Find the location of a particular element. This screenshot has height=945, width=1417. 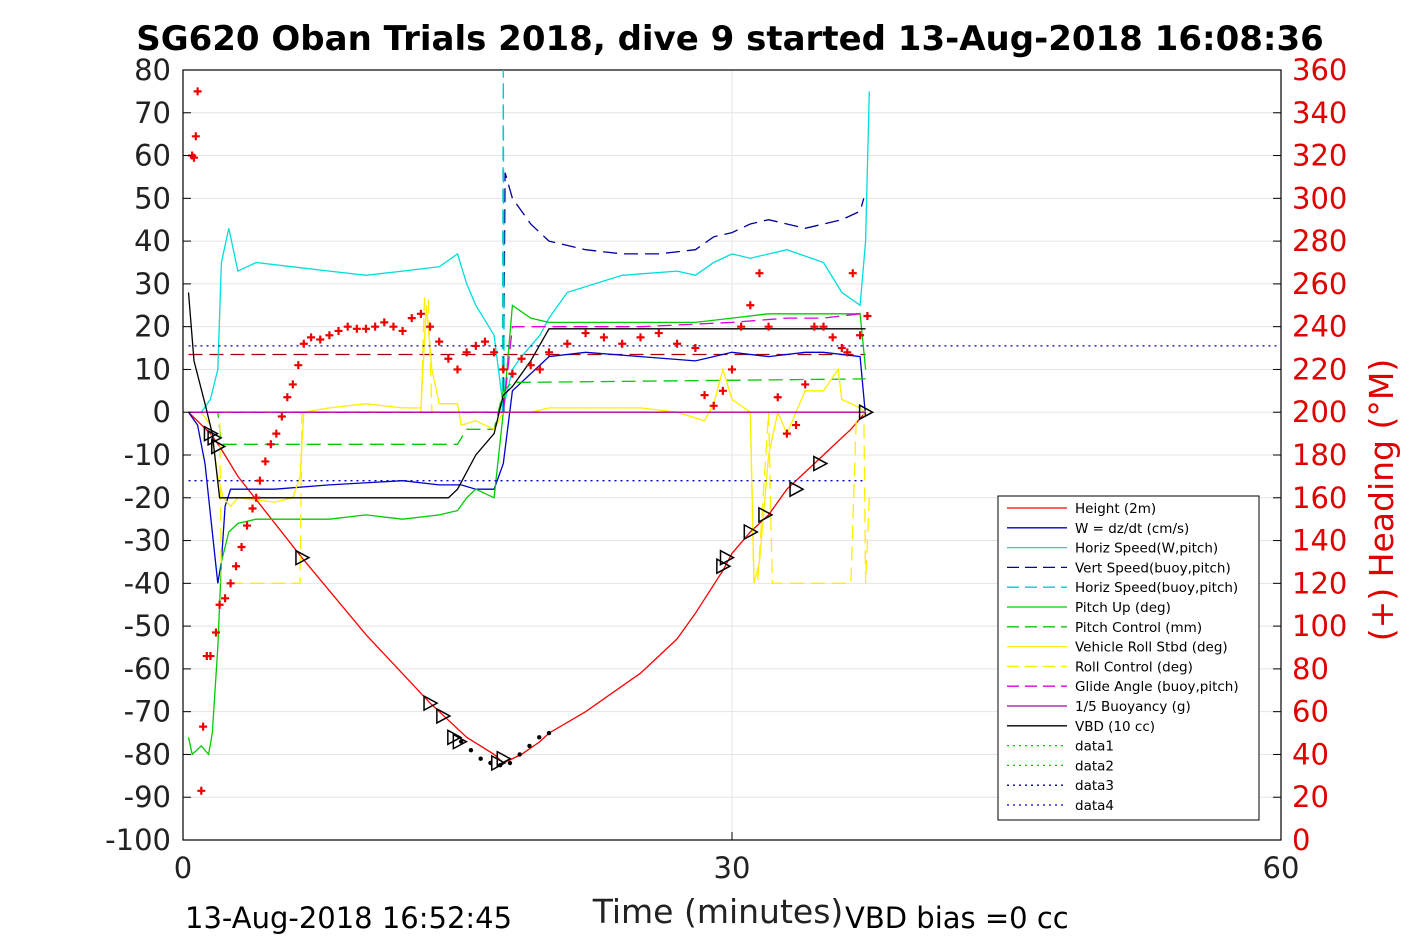

y-tick-label: -90 is located at coordinates (147, 797).